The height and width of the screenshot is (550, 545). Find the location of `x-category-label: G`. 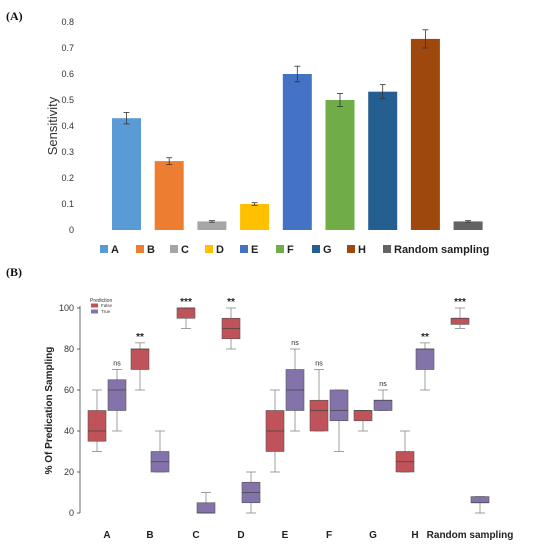

x-category-label: G is located at coordinates (373, 535).